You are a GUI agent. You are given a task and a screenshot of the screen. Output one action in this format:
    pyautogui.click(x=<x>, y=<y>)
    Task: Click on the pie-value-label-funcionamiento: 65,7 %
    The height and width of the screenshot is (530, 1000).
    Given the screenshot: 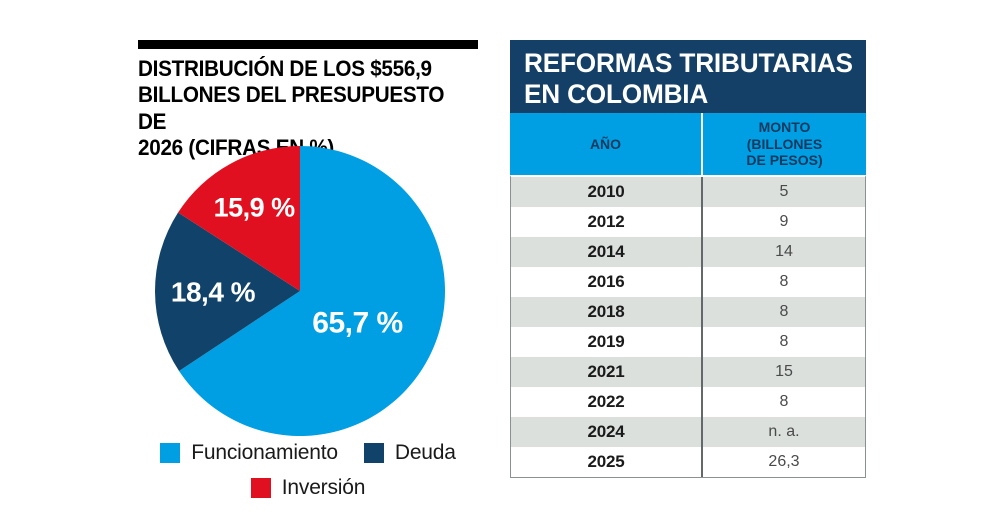 What is the action you would take?
    pyautogui.click(x=357, y=322)
    